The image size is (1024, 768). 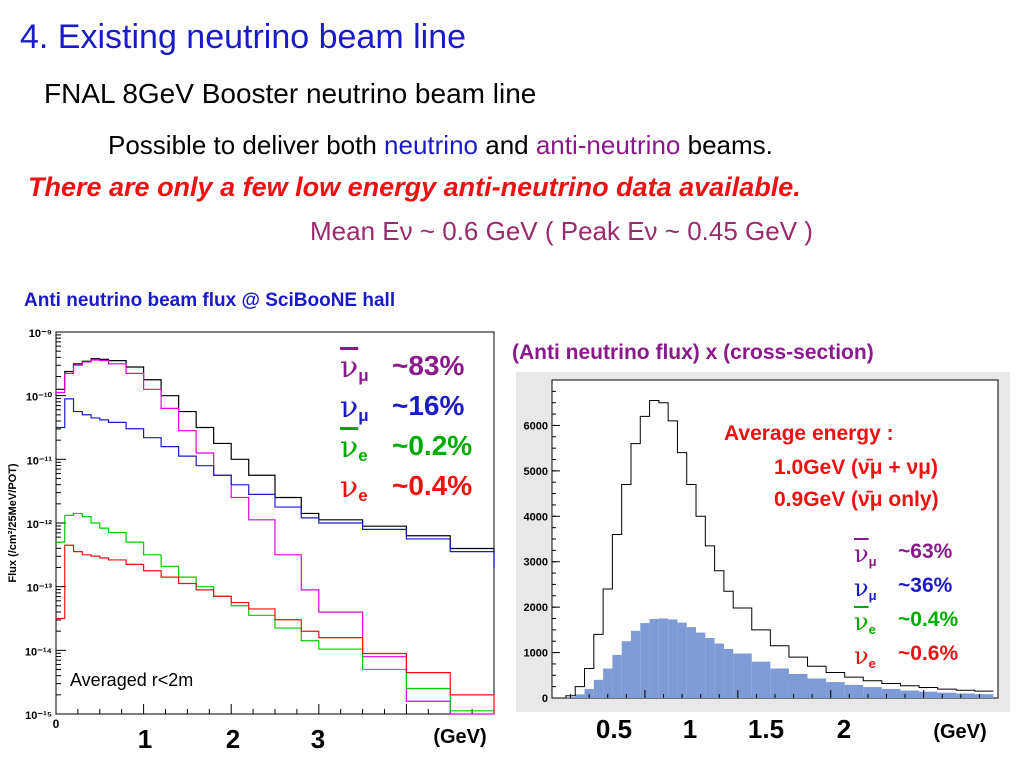 I want to click on y-tick-label: 10⁻¹², so click(x=40, y=525).